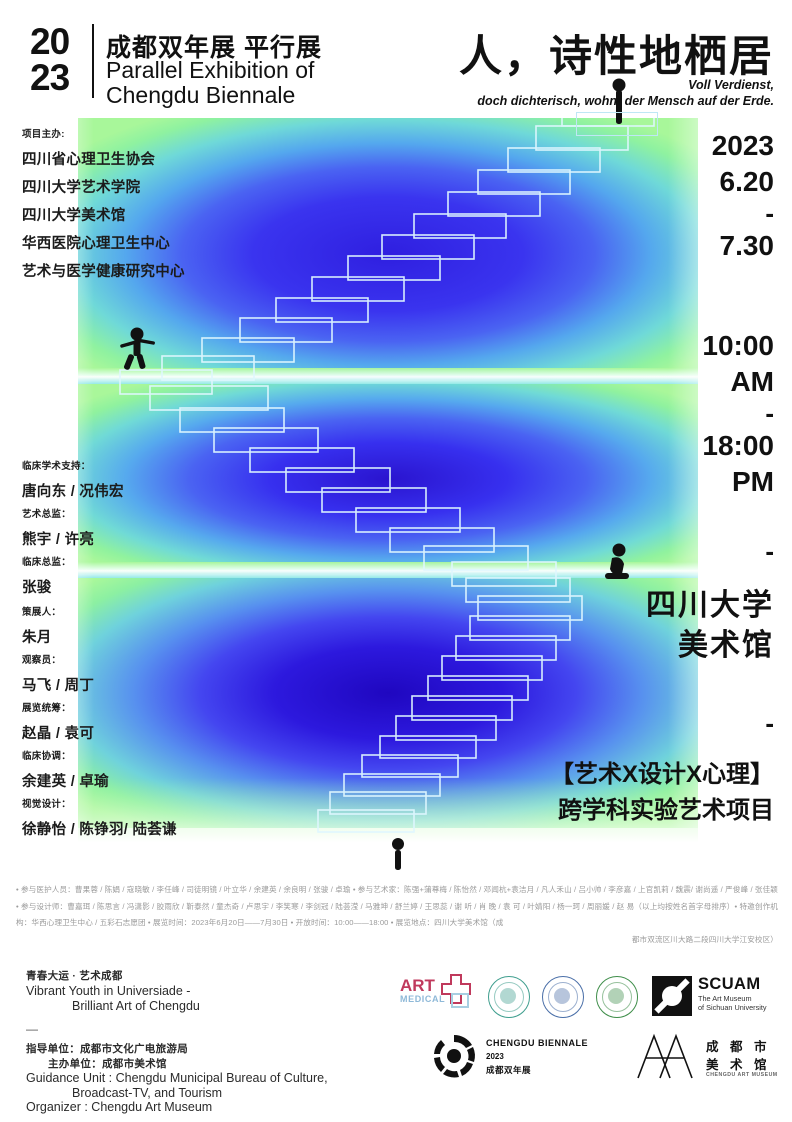  I want to click on sponsor-logo-row-1: ART MEDICAL SCUAM The Art Museum, so click(590, 998).